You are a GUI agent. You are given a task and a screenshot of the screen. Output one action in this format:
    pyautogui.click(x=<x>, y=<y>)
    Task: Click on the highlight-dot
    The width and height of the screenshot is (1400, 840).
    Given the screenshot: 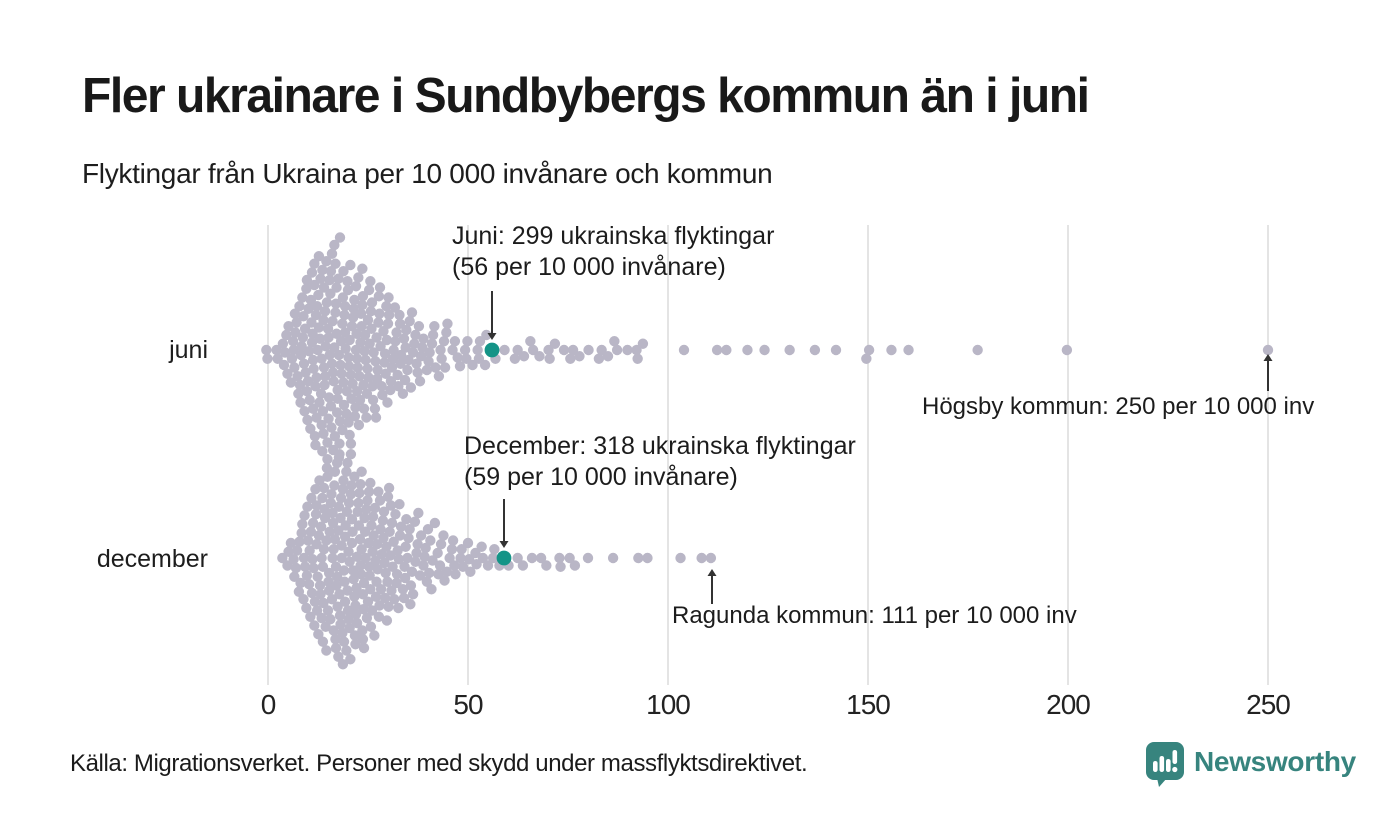 What is the action you would take?
    pyautogui.click(x=504, y=558)
    